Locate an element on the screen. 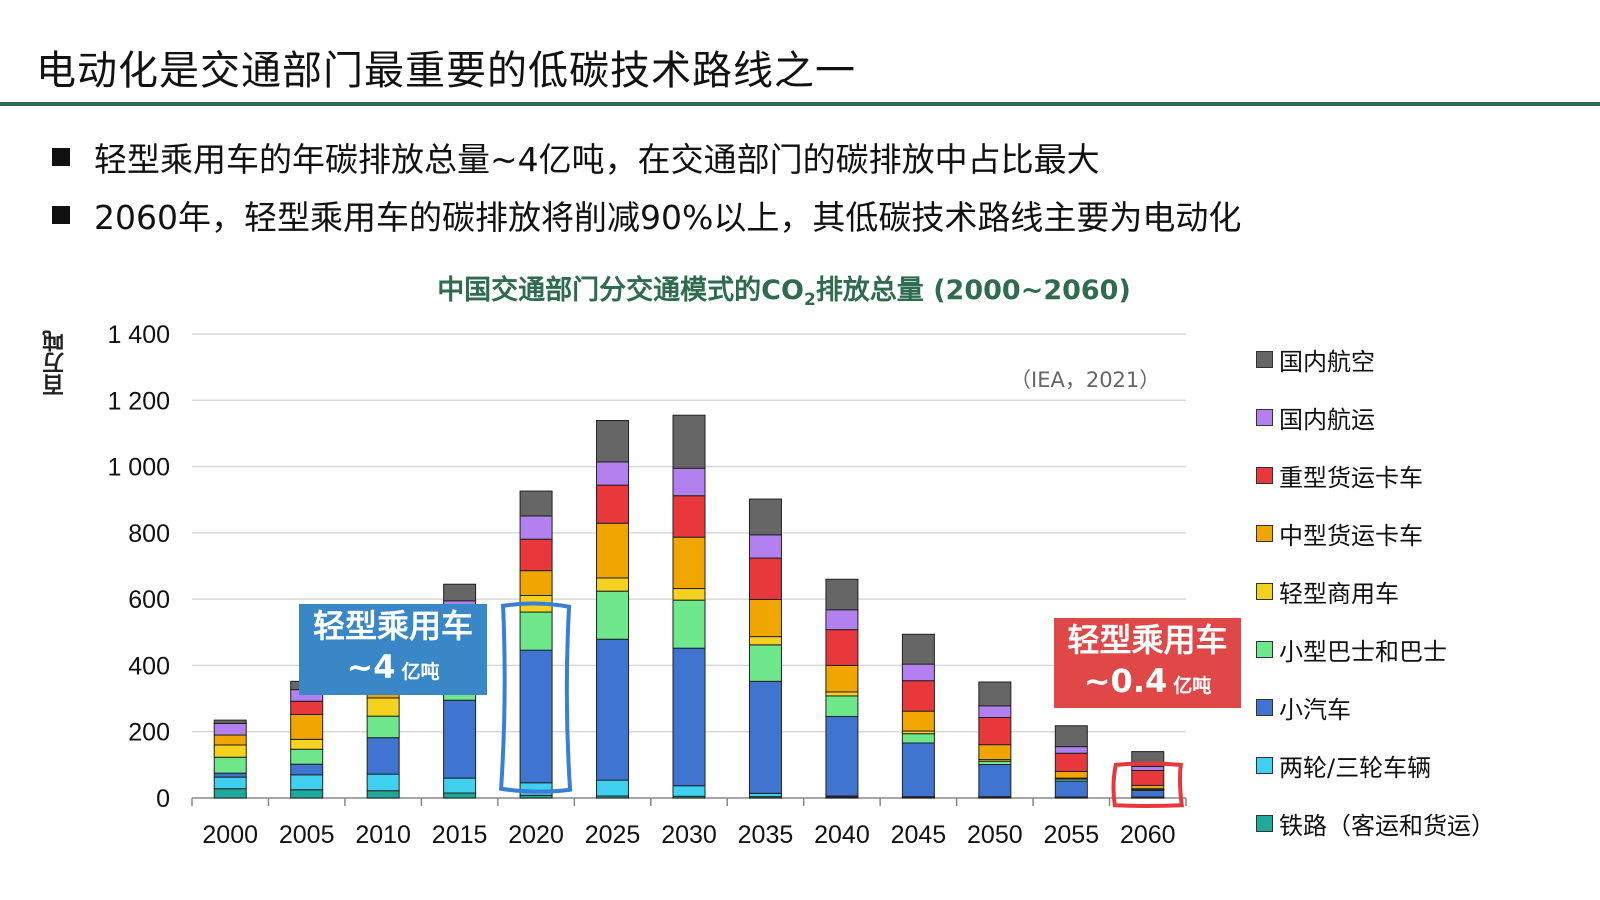 The image size is (1600, 900). legend-item: 两轮/三轮车辆 is located at coordinates (1375, 765).